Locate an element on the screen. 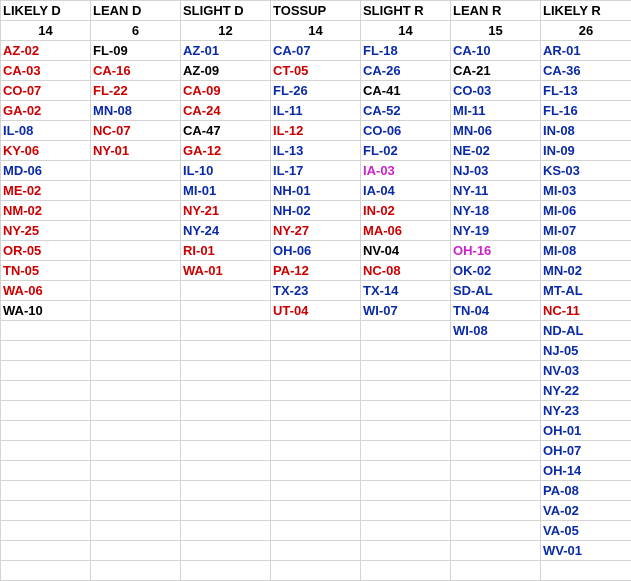 This screenshot has width=631, height=581. district-cell: FL-16 is located at coordinates (585, 110).